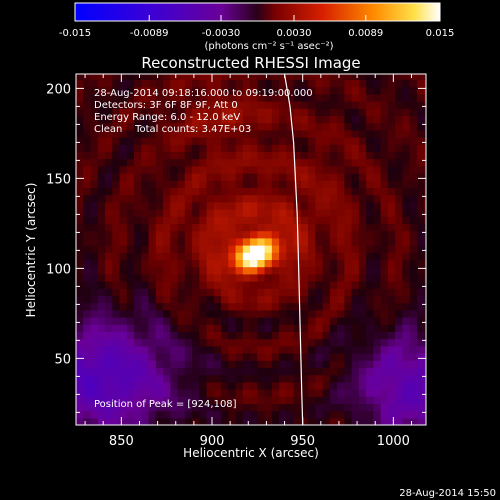 Image resolution: width=500 pixels, height=500 pixels. What do you see at coordinates (121, 441) in the screenshot?
I see `x-tick-label: 850` at bounding box center [121, 441].